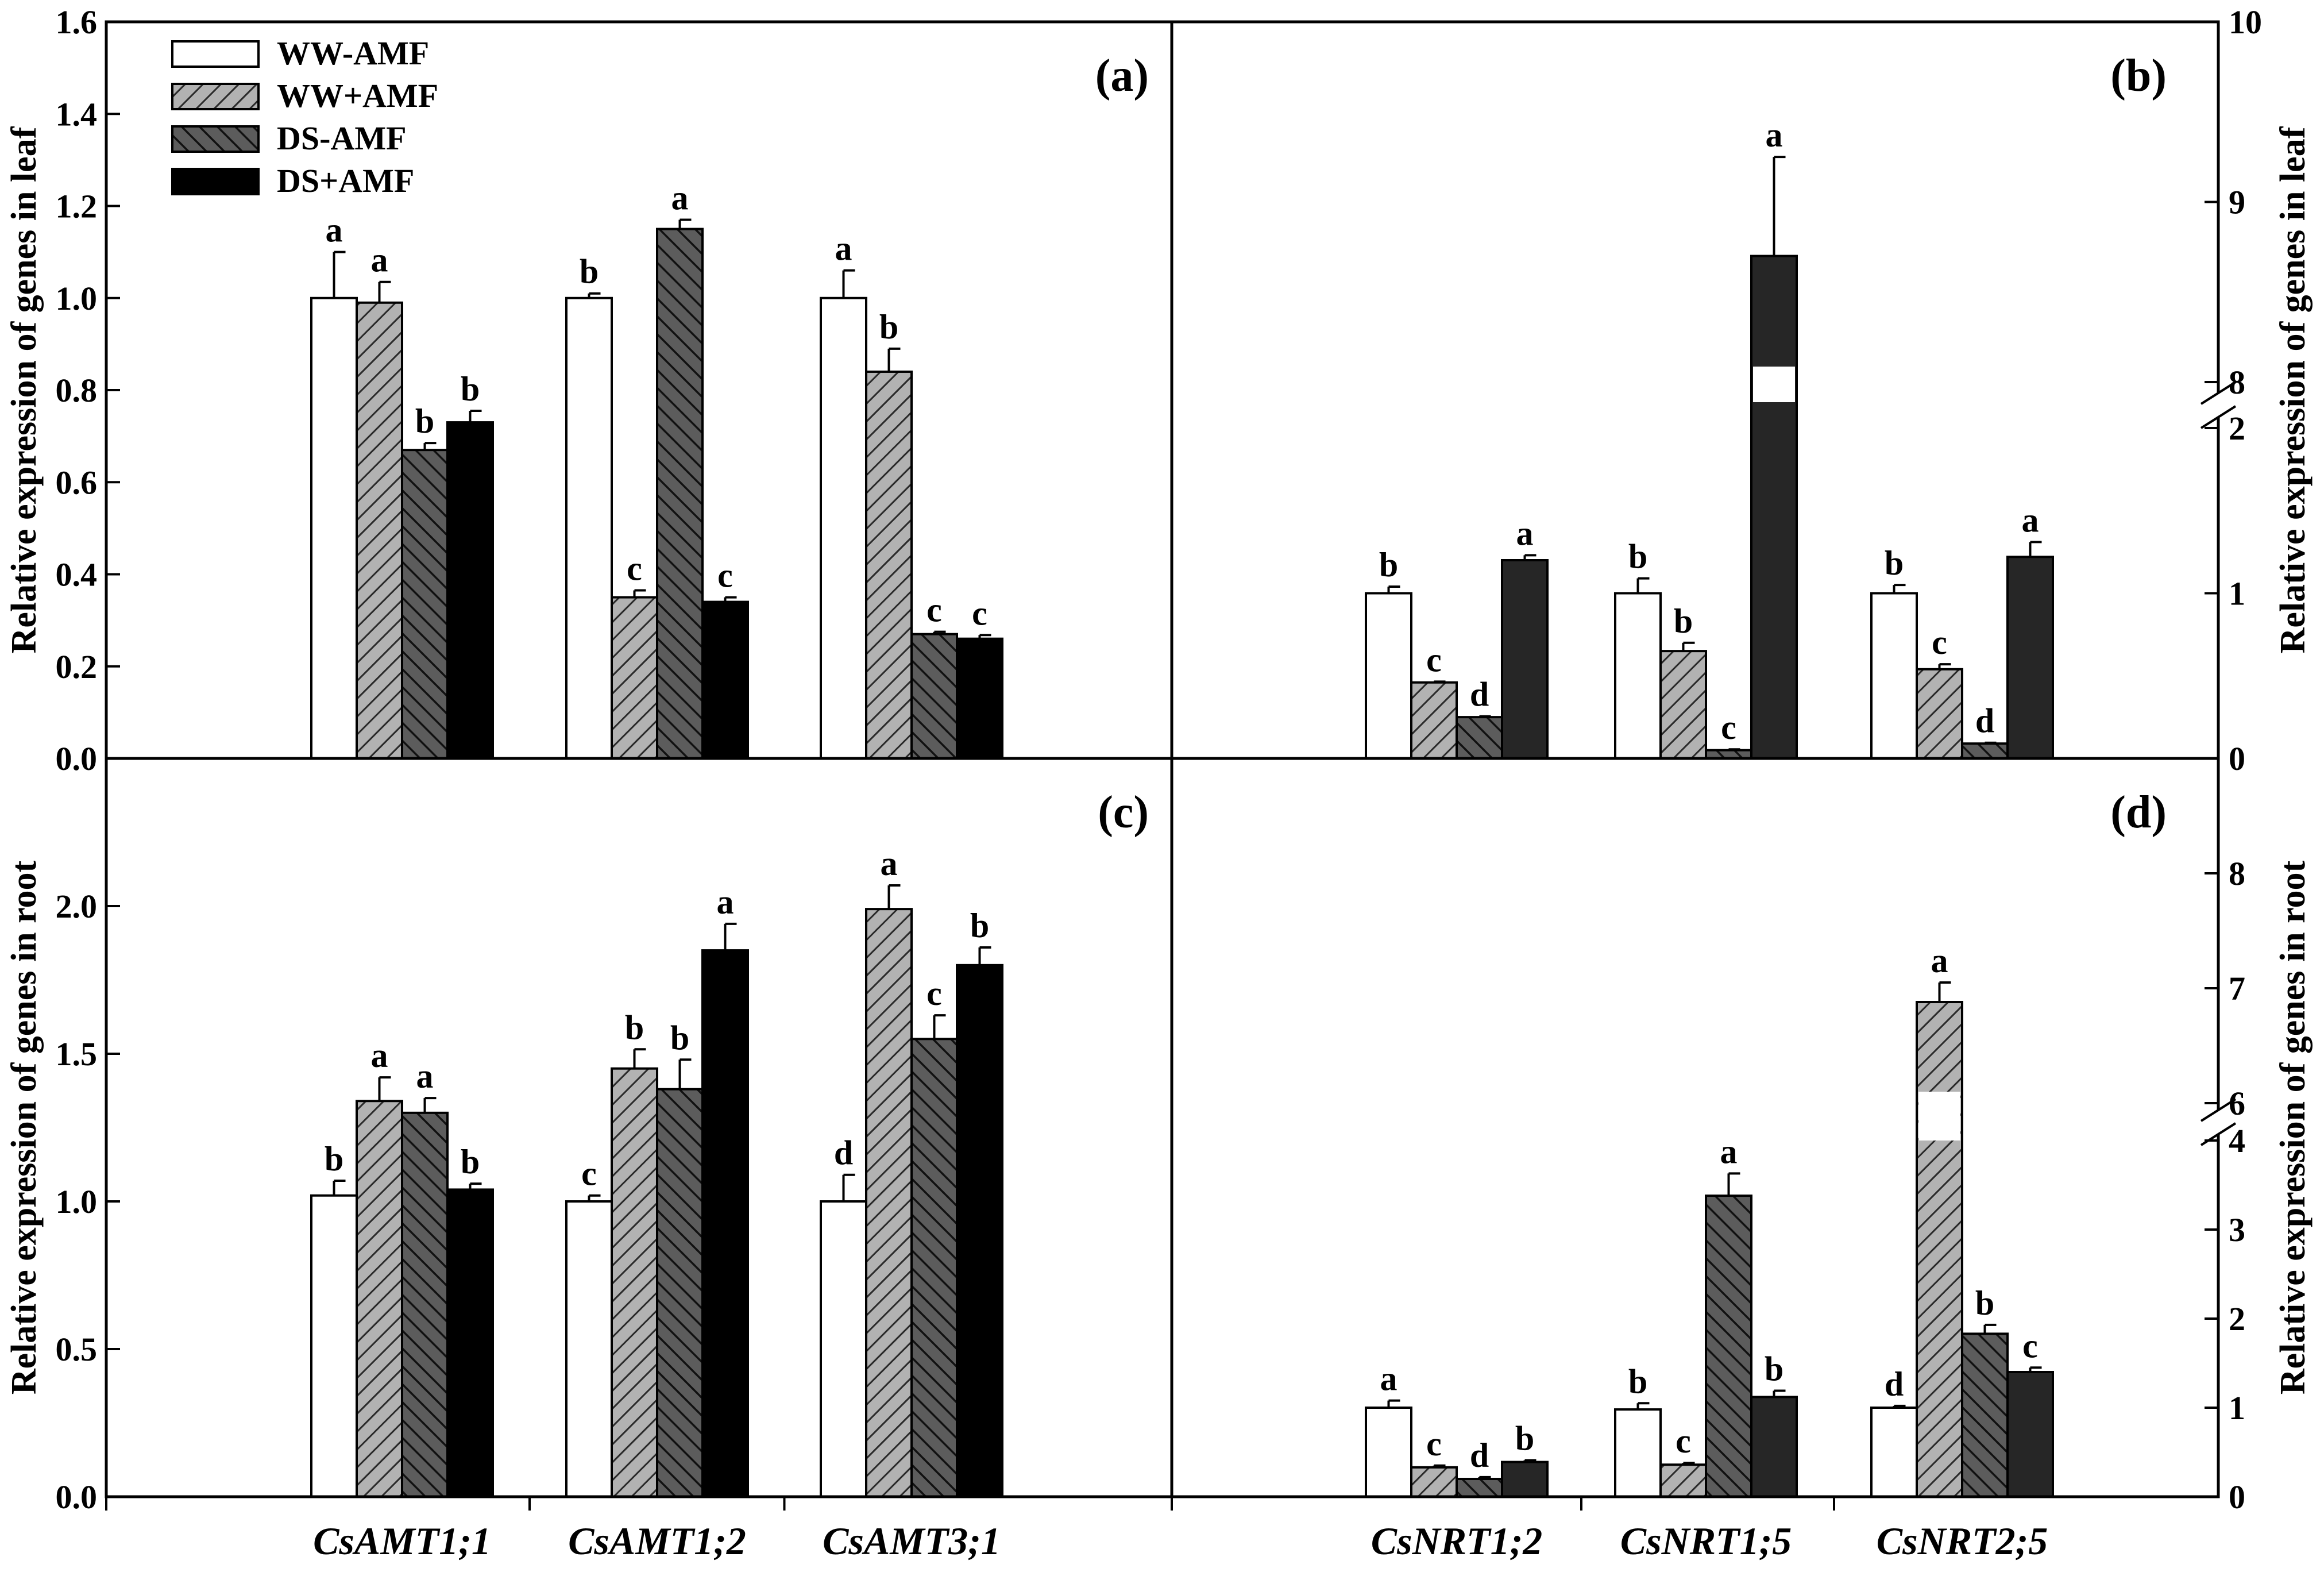 The width and height of the screenshot is (2324, 1572). What do you see at coordinates (2237, 428) in the screenshot?
I see `y-tick-label-b: 2` at bounding box center [2237, 428].